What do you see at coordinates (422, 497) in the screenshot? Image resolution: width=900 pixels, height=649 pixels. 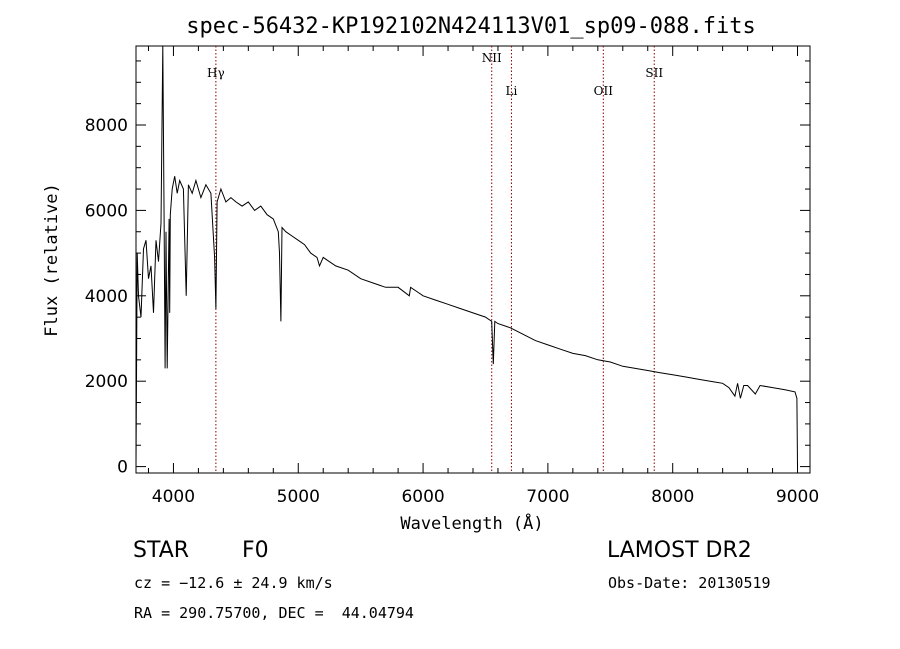 I see `x-tick-label: 6000` at bounding box center [422, 497].